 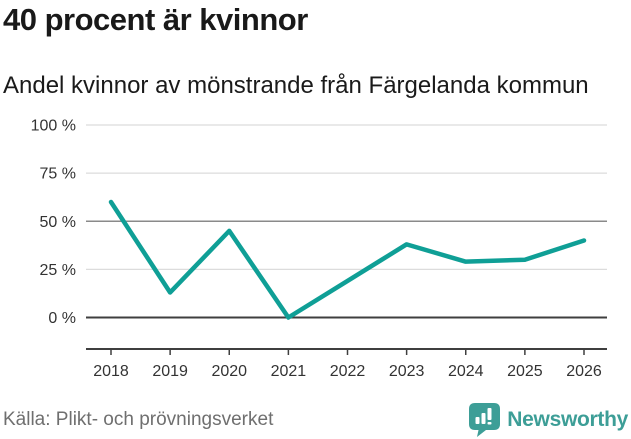 I want to click on y-axis-label: 25 %, so click(x=58, y=270).